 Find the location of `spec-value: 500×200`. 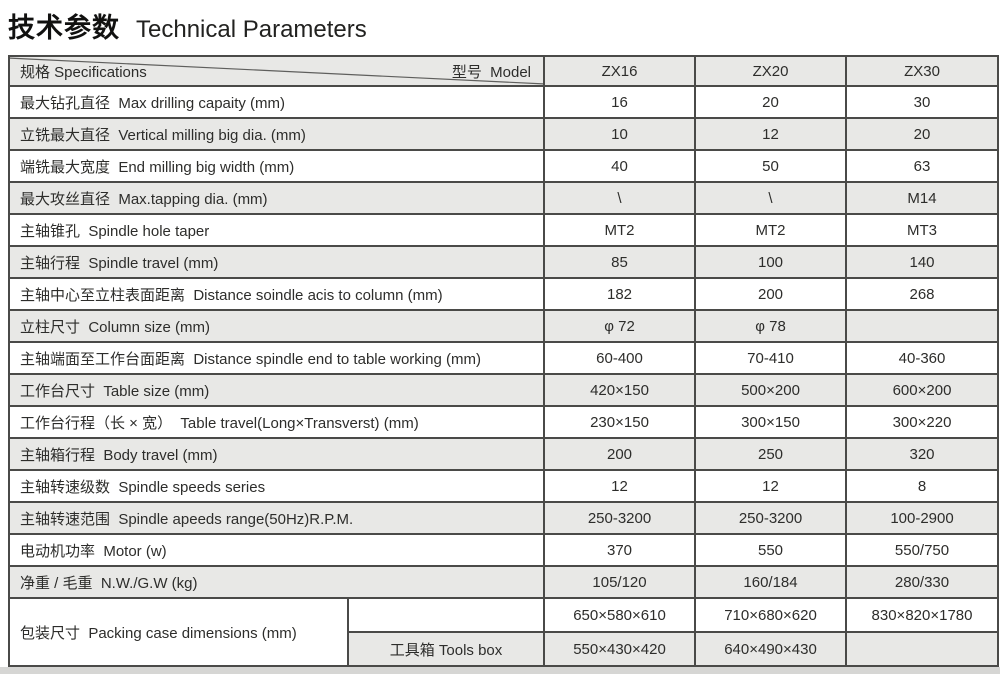

spec-value: 500×200 is located at coordinates (771, 390).